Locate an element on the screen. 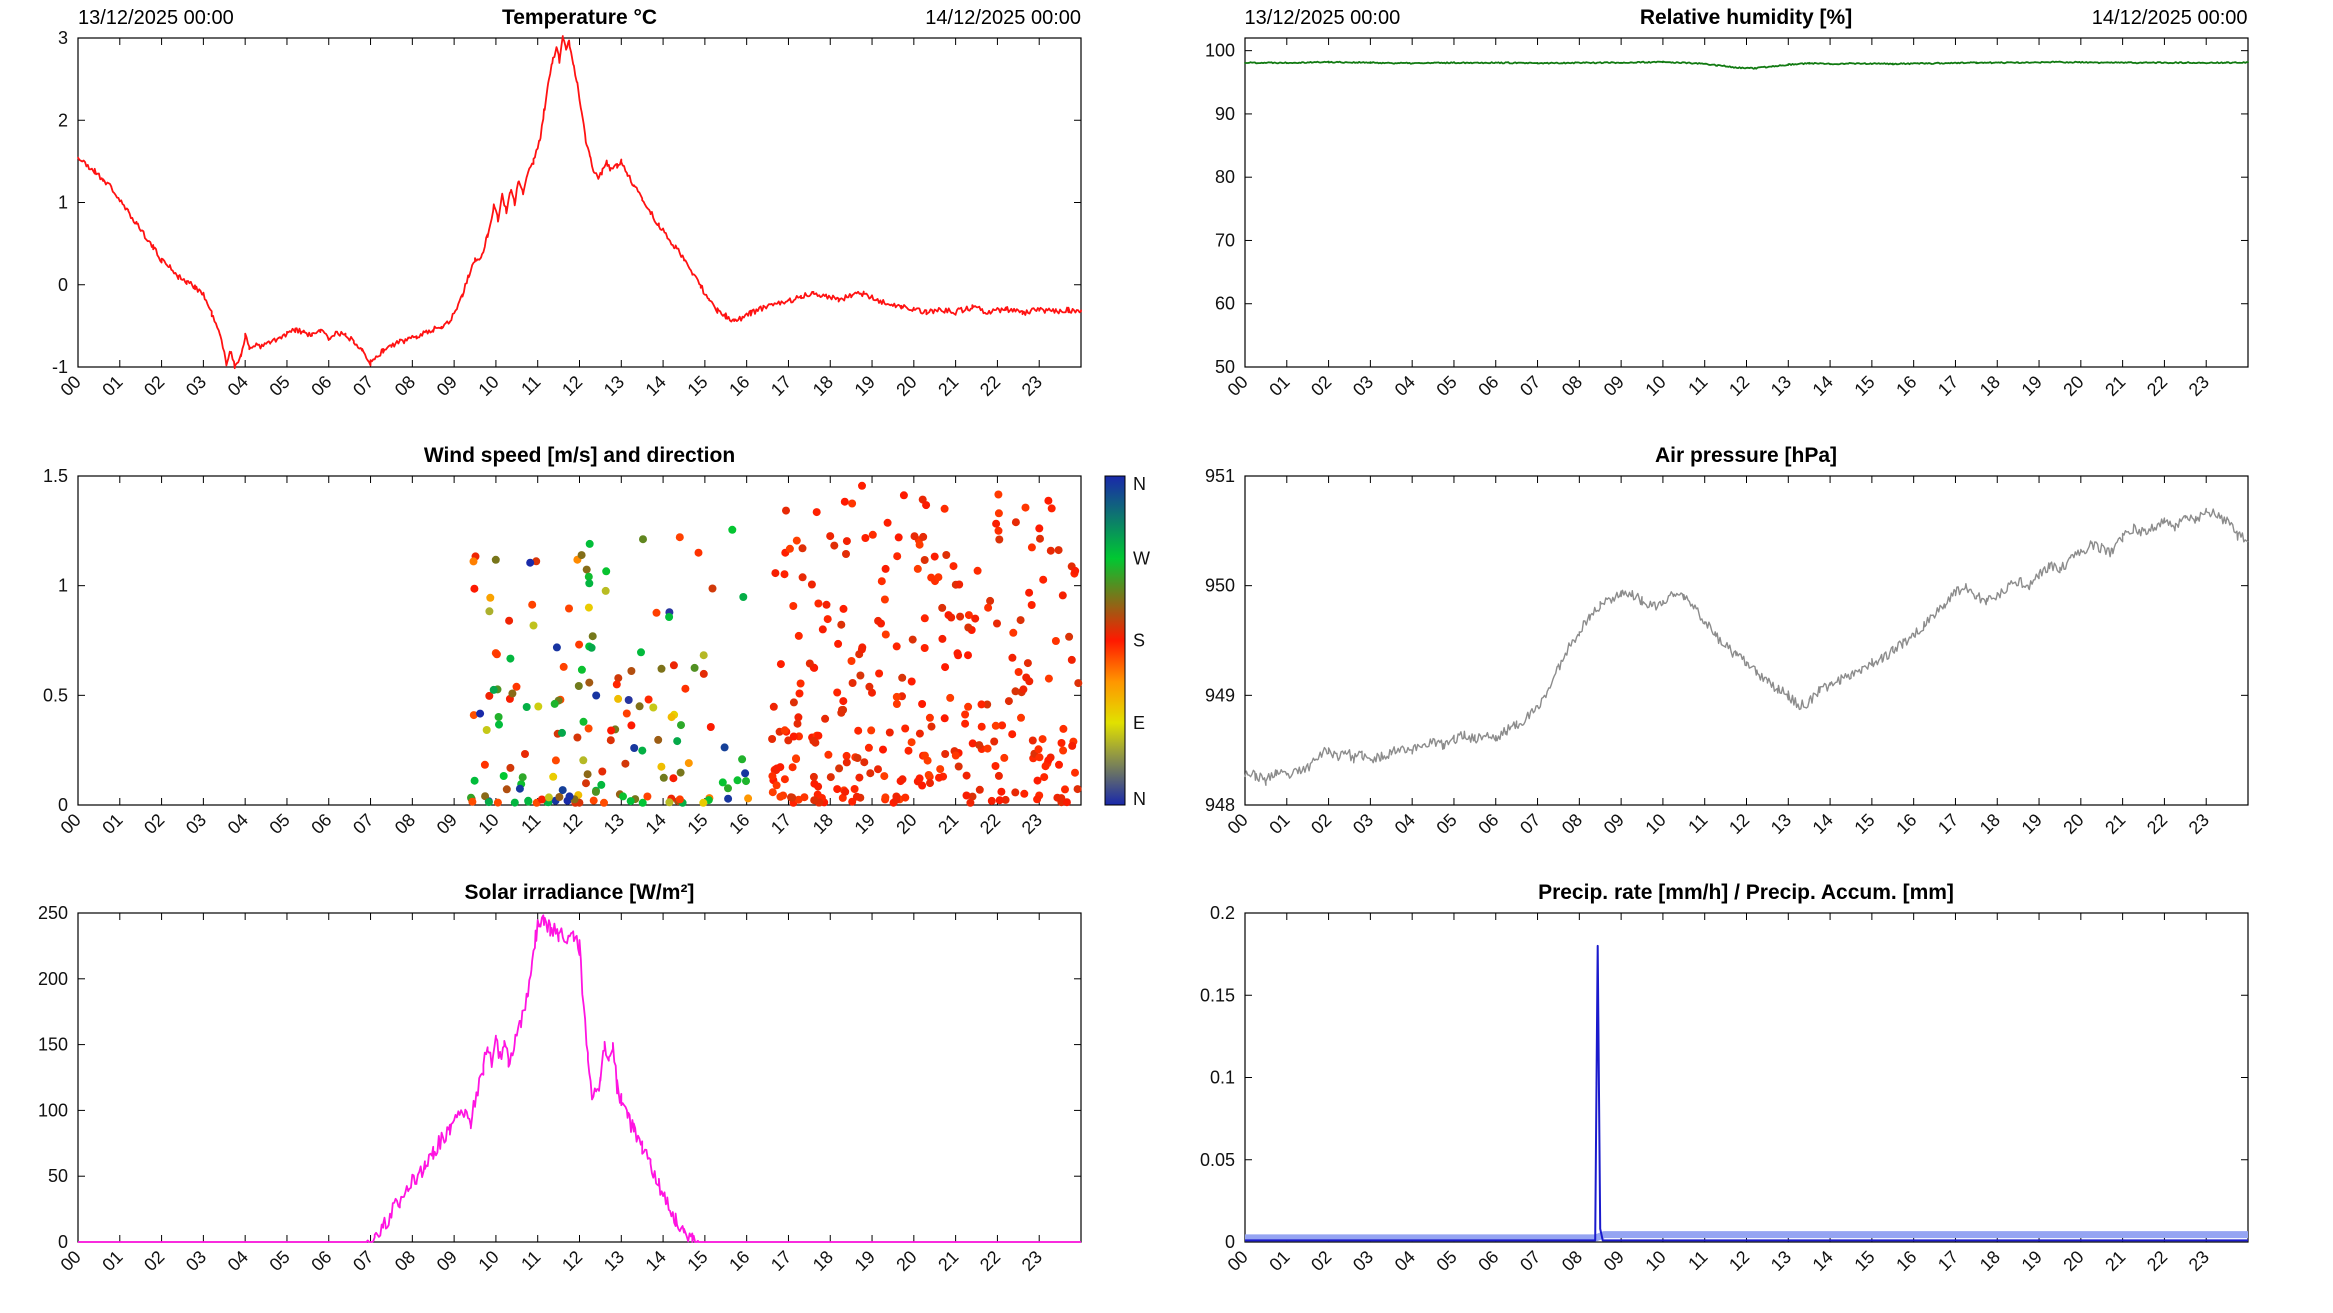 The height and width of the screenshot is (1313, 2333). pressure-title: Air pressure [hPa] is located at coordinates (1746, 455).